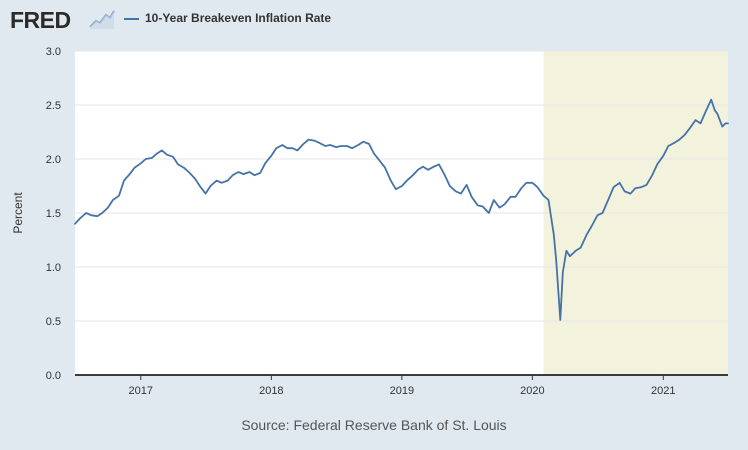 Image resolution: width=748 pixels, height=450 pixels. What do you see at coordinates (18, 213) in the screenshot?
I see `y-axis-label: Percent` at bounding box center [18, 213].